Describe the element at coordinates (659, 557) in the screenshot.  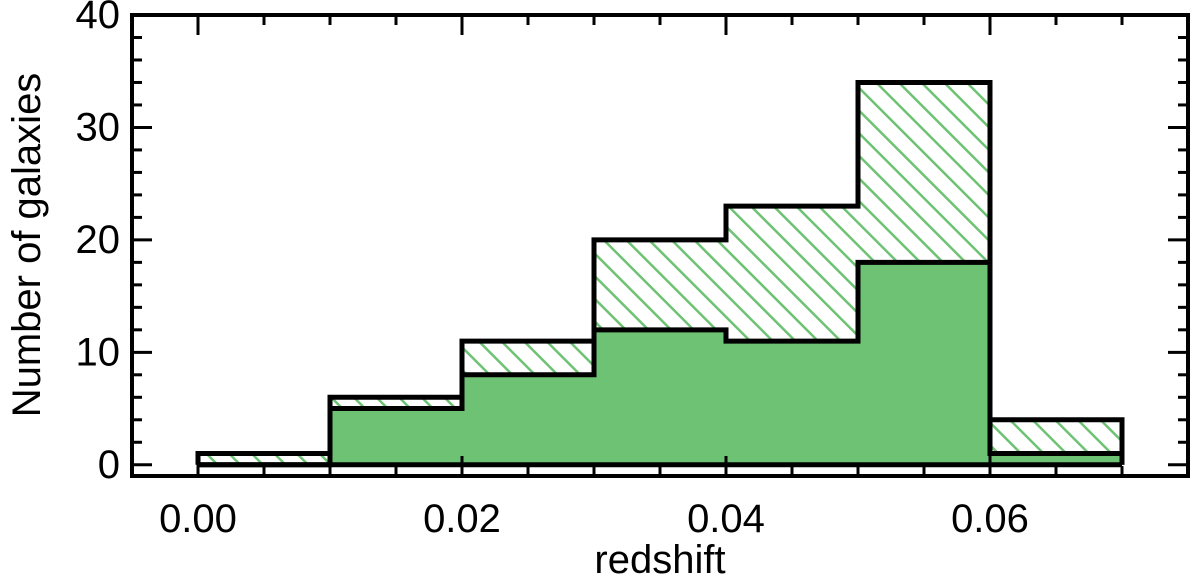
I see `x-axis-title: redshift` at that location.